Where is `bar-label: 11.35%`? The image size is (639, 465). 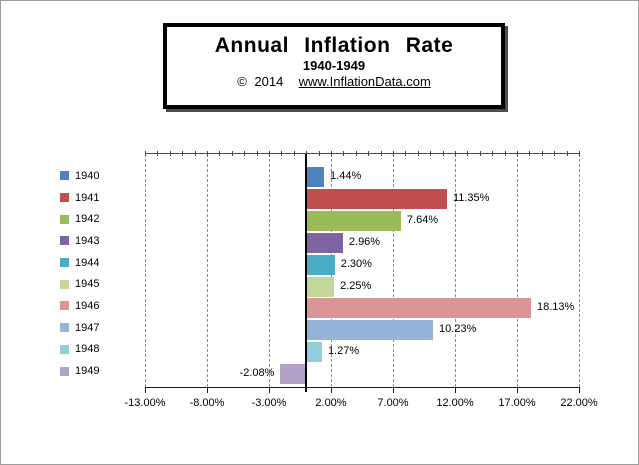
bar-label: 11.35% is located at coordinates (471, 197).